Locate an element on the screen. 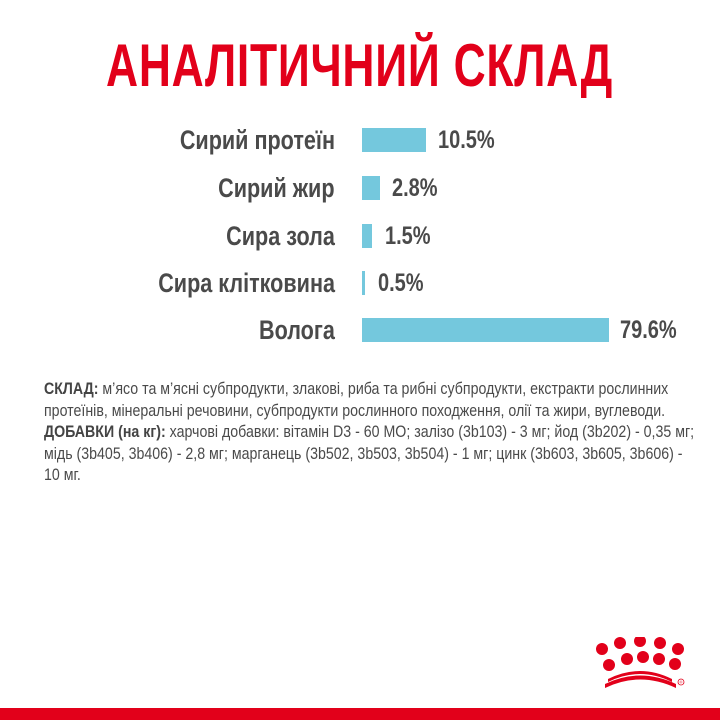 Image resolution: width=720 pixels, height=720 pixels. chart-row-protein: Сирий протеїн 10.5% is located at coordinates (360, 140).